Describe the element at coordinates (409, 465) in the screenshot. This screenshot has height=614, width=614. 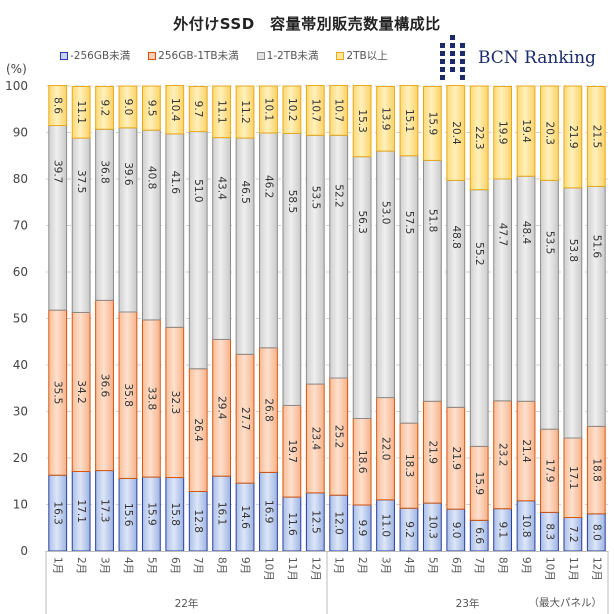
I see `data-label: 18.3` at that location.